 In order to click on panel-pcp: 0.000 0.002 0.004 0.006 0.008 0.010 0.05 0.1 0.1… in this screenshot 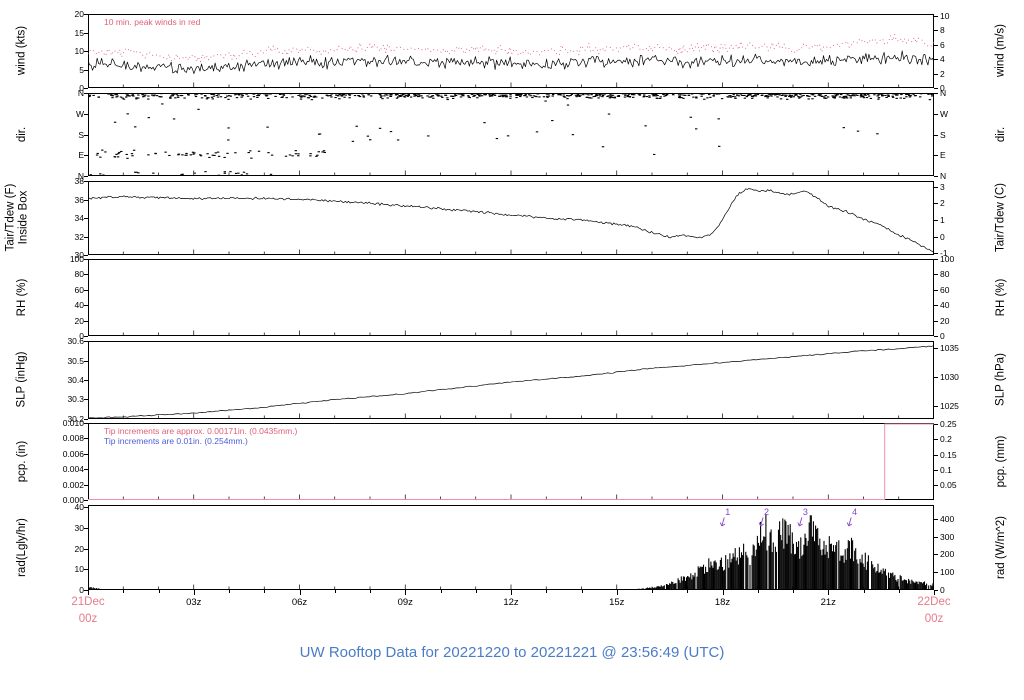, I will do `click(512, 461)`.